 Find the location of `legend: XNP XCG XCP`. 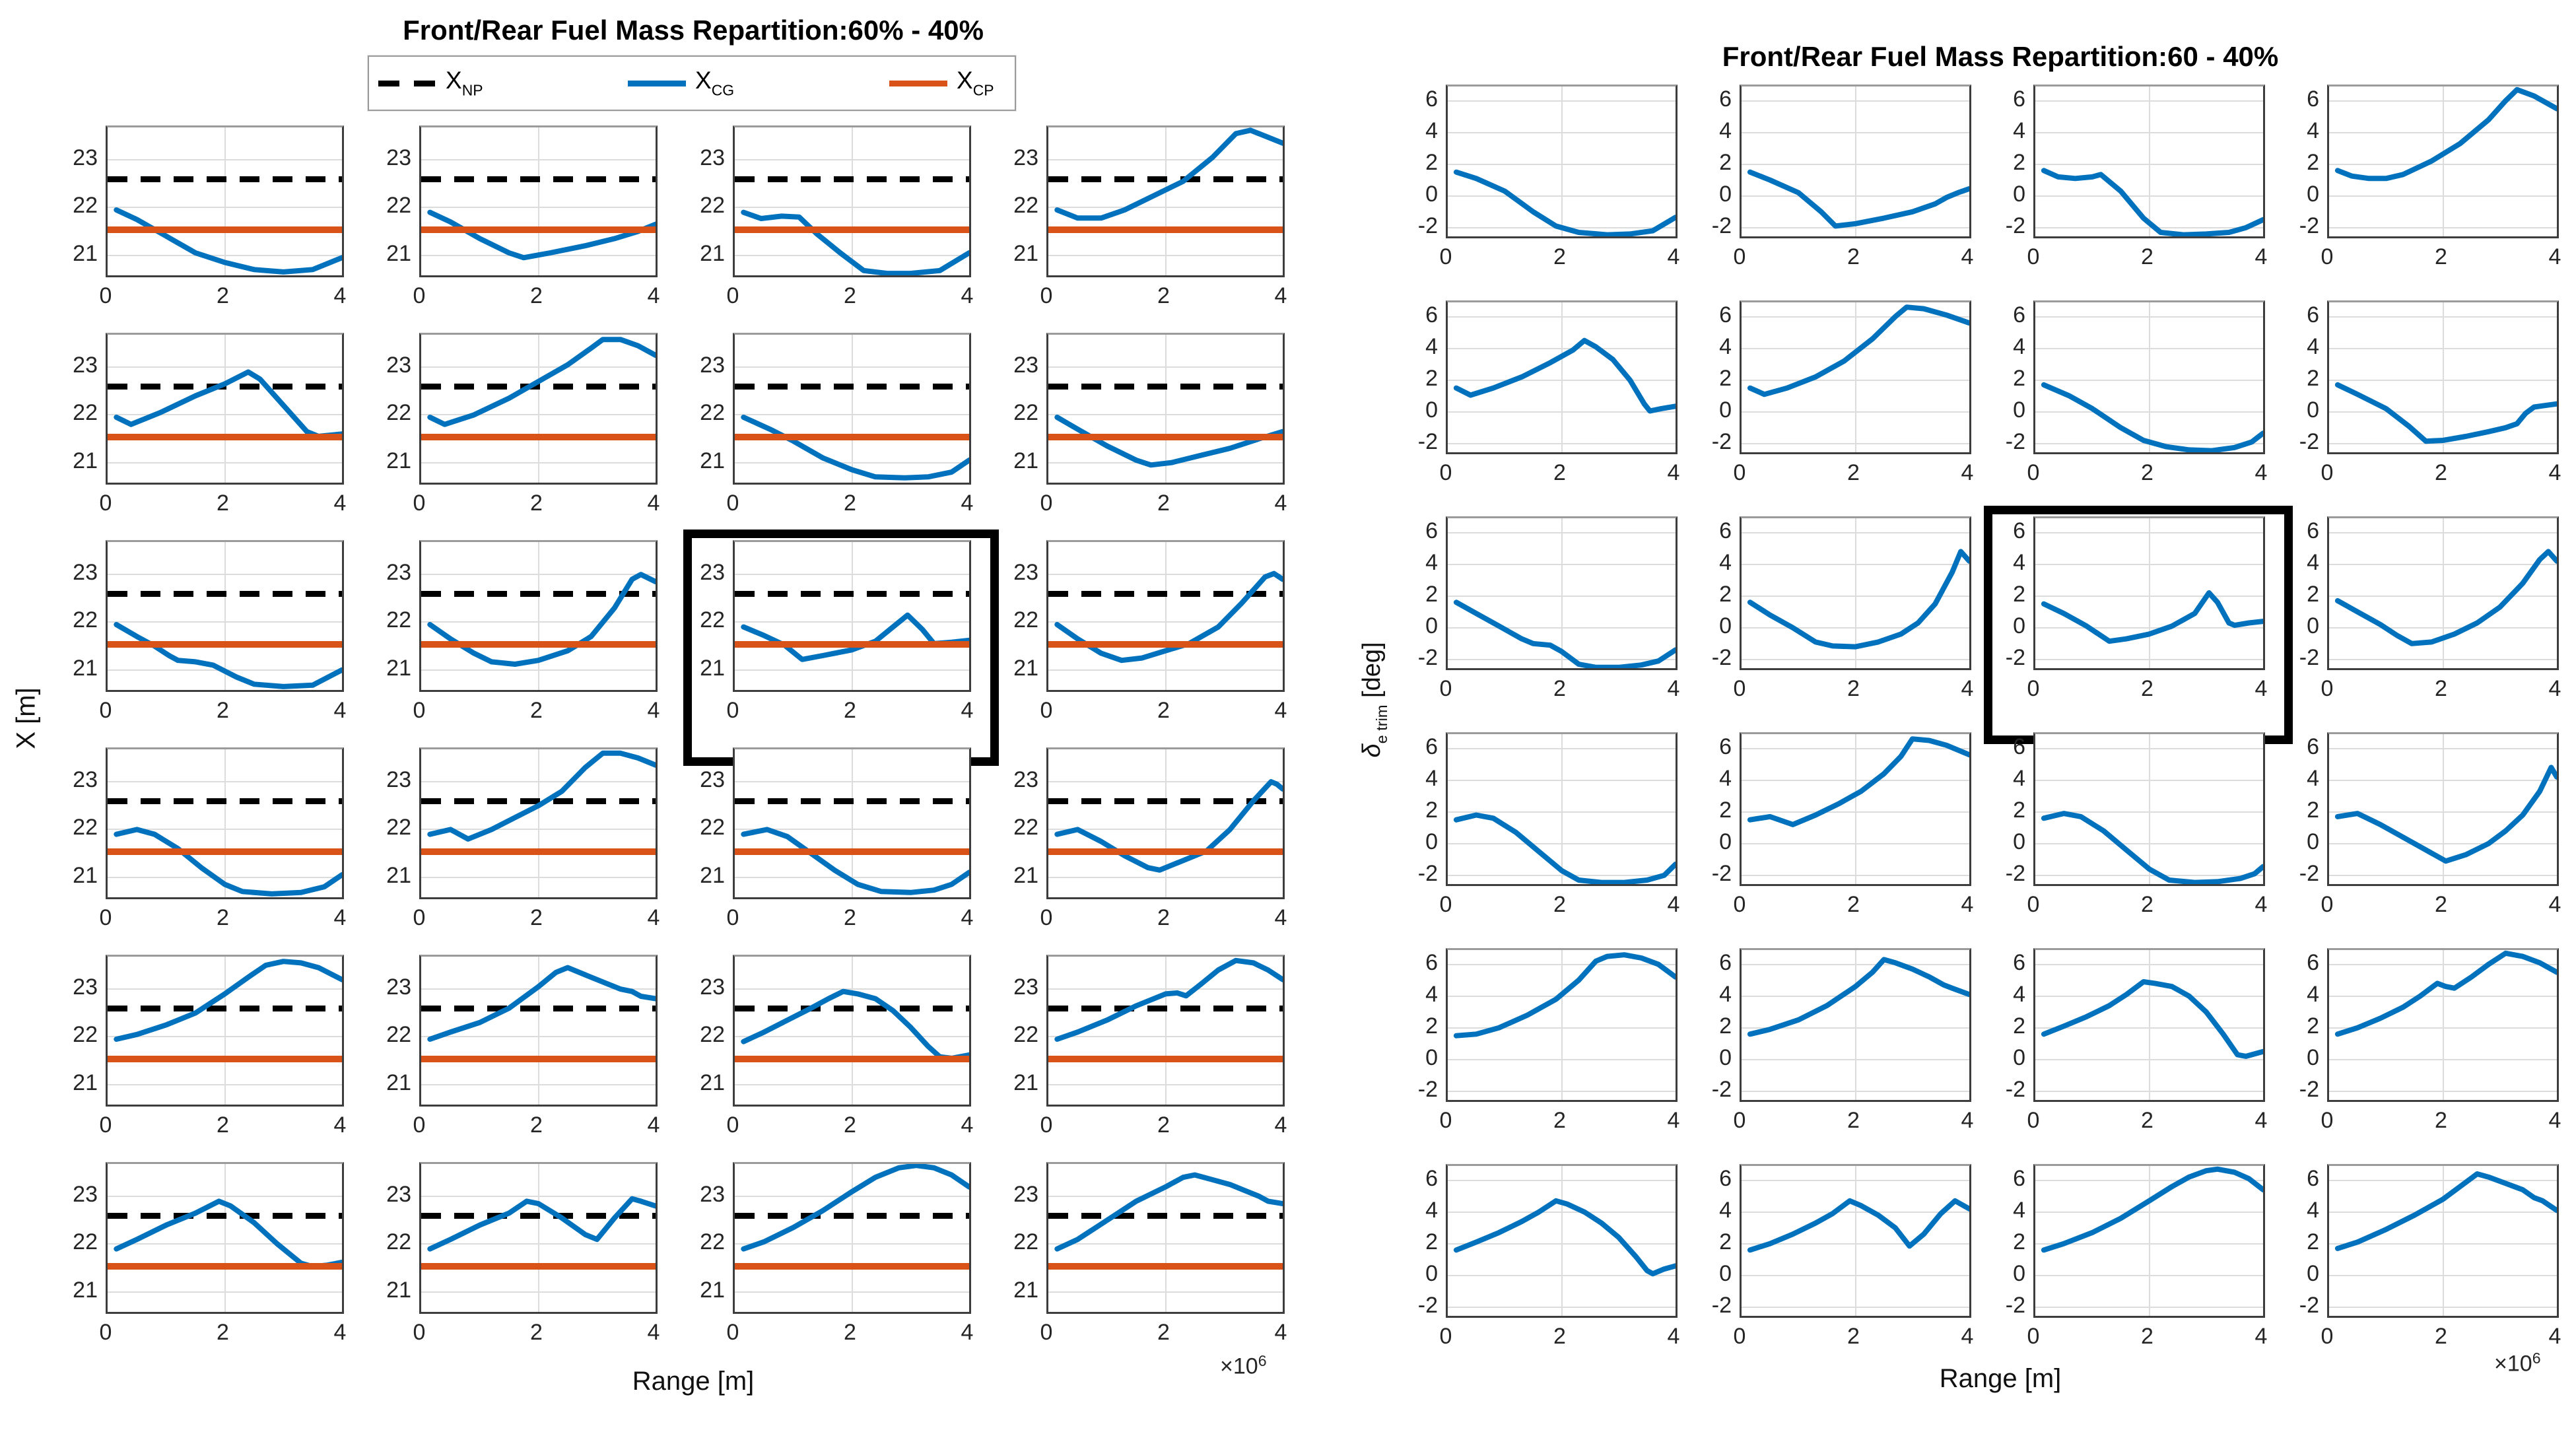

legend: XNP XCG XCP is located at coordinates (692, 83).